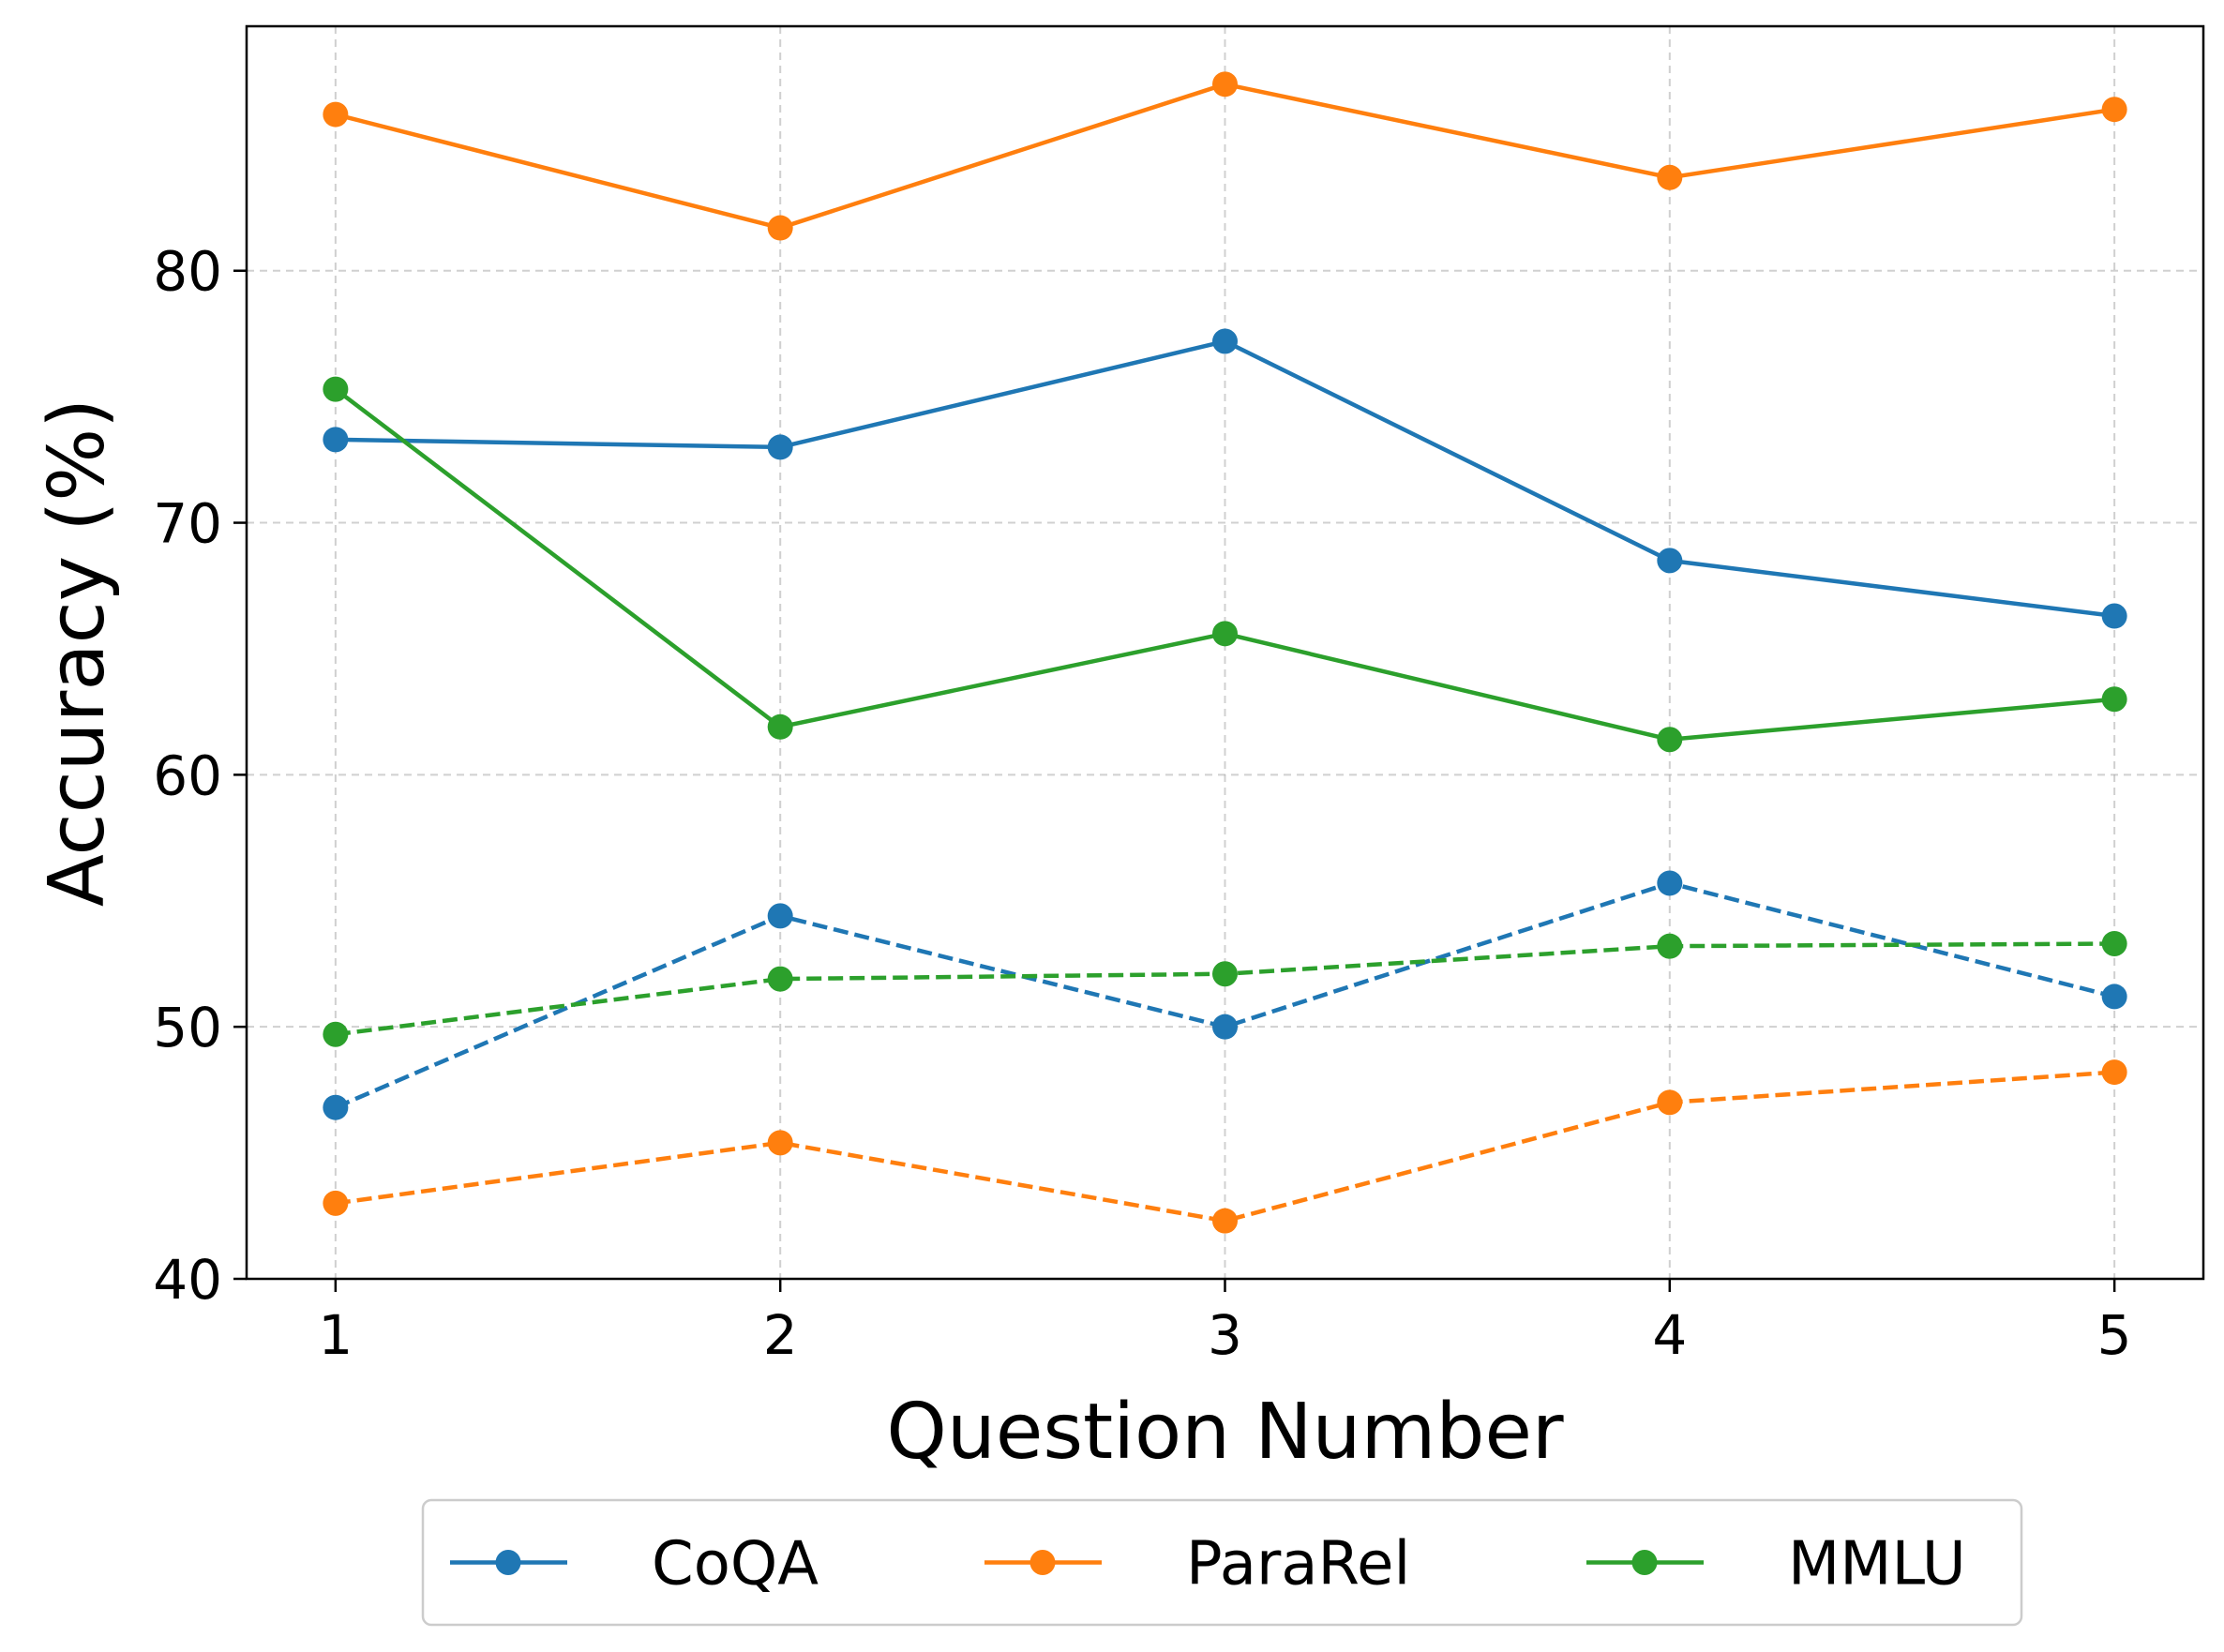 The width and height of the screenshot is (2224, 1652). Describe the element at coordinates (735, 1564) in the screenshot. I see `legend-label: CoQA` at that location.